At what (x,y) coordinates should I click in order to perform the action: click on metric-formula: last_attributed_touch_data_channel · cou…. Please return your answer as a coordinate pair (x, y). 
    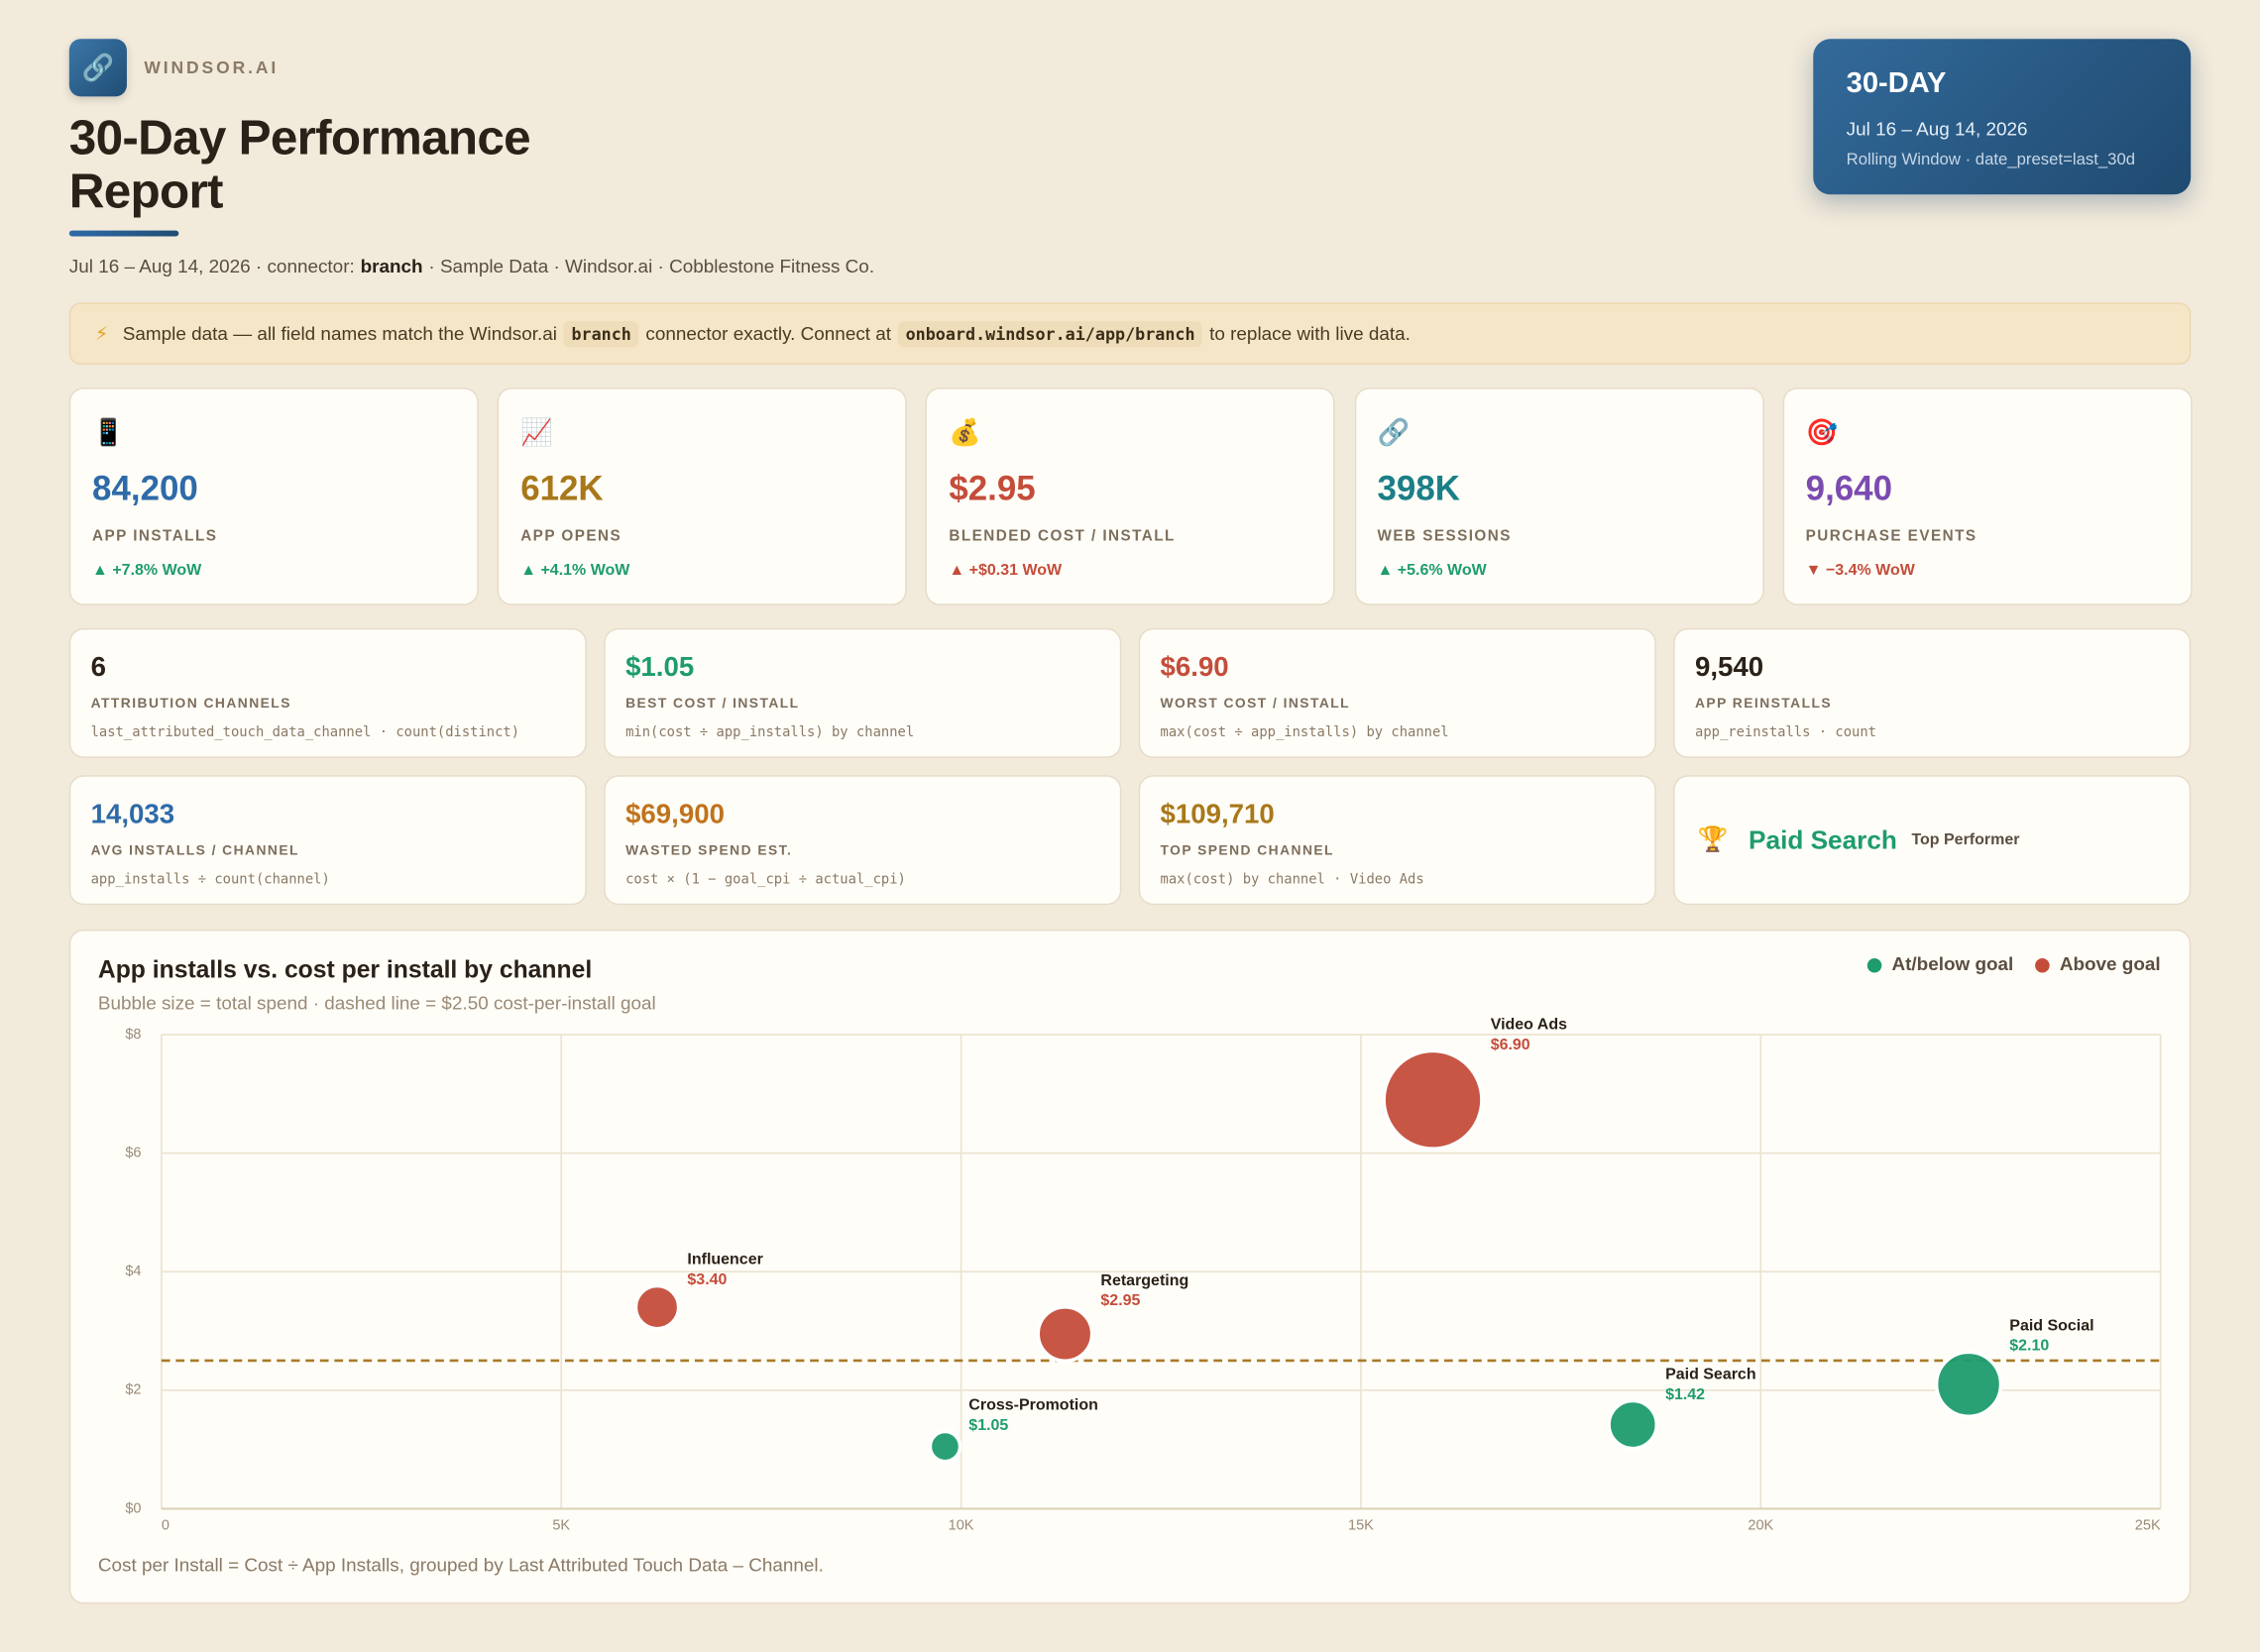
    Looking at the image, I should click on (305, 732).